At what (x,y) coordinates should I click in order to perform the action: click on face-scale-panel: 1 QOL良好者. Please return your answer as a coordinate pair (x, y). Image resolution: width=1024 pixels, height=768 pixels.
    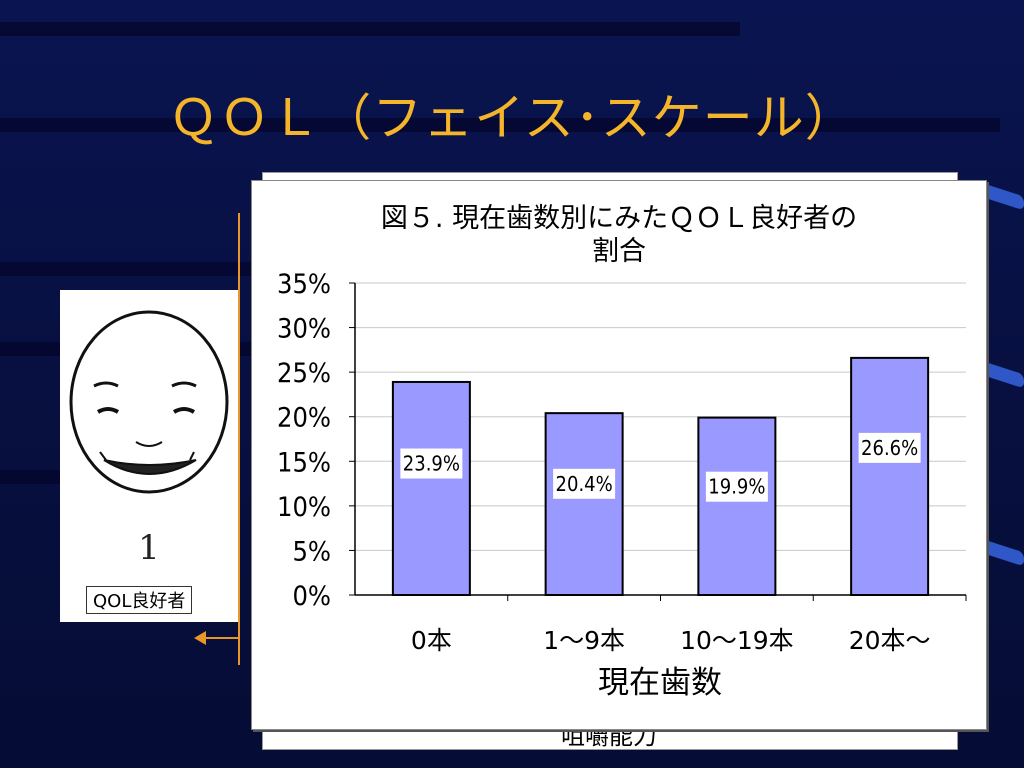
    Looking at the image, I should click on (149, 456).